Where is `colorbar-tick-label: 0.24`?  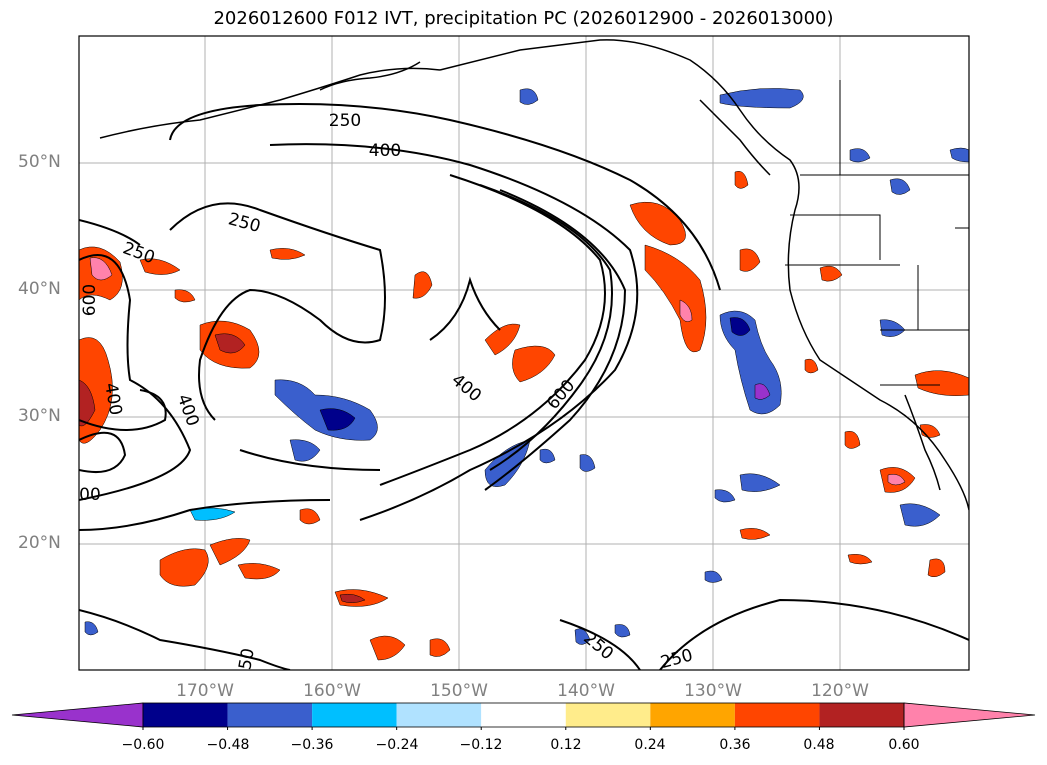 colorbar-tick-label: 0.24 is located at coordinates (650, 745).